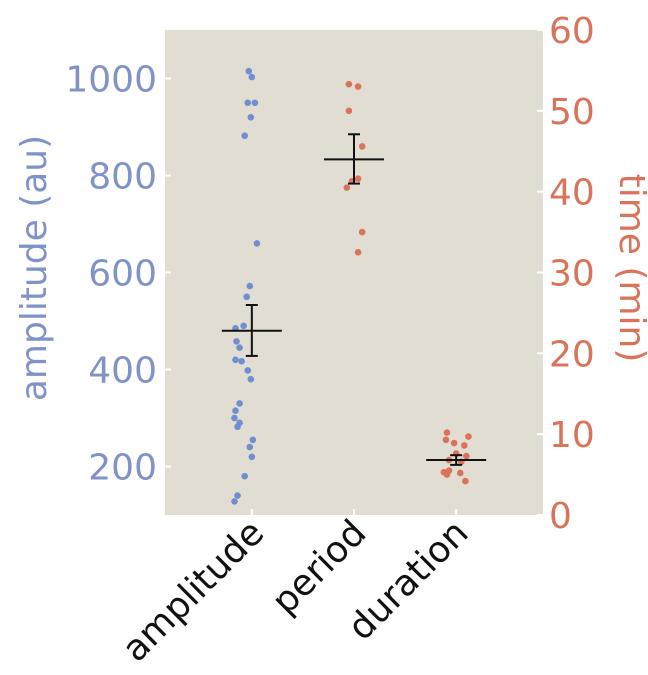  Describe the element at coordinates (572, 274) in the screenshot. I see `right-tick-label: 30` at that location.